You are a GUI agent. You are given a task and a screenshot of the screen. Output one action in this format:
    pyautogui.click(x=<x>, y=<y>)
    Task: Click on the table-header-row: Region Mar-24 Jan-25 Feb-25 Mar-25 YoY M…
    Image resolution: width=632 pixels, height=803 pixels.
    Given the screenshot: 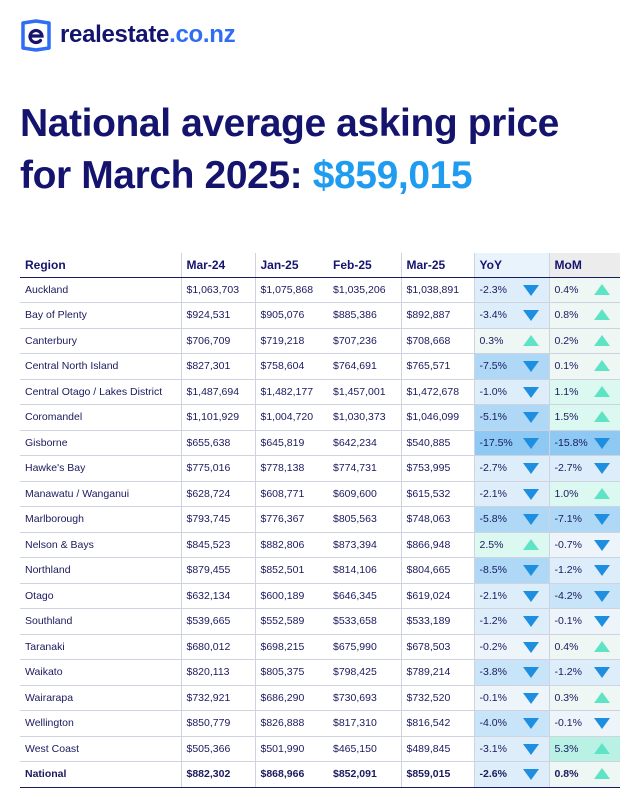 What is the action you would take?
    pyautogui.click(x=320, y=265)
    